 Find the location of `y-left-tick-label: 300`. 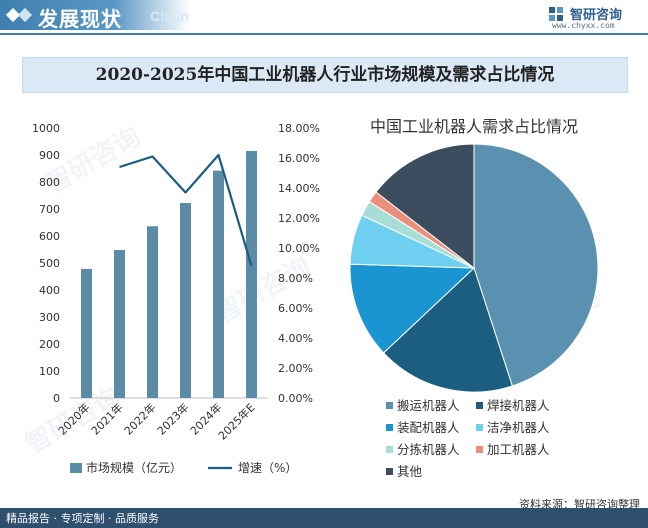

y-left-tick-label: 300 is located at coordinates (49, 317).